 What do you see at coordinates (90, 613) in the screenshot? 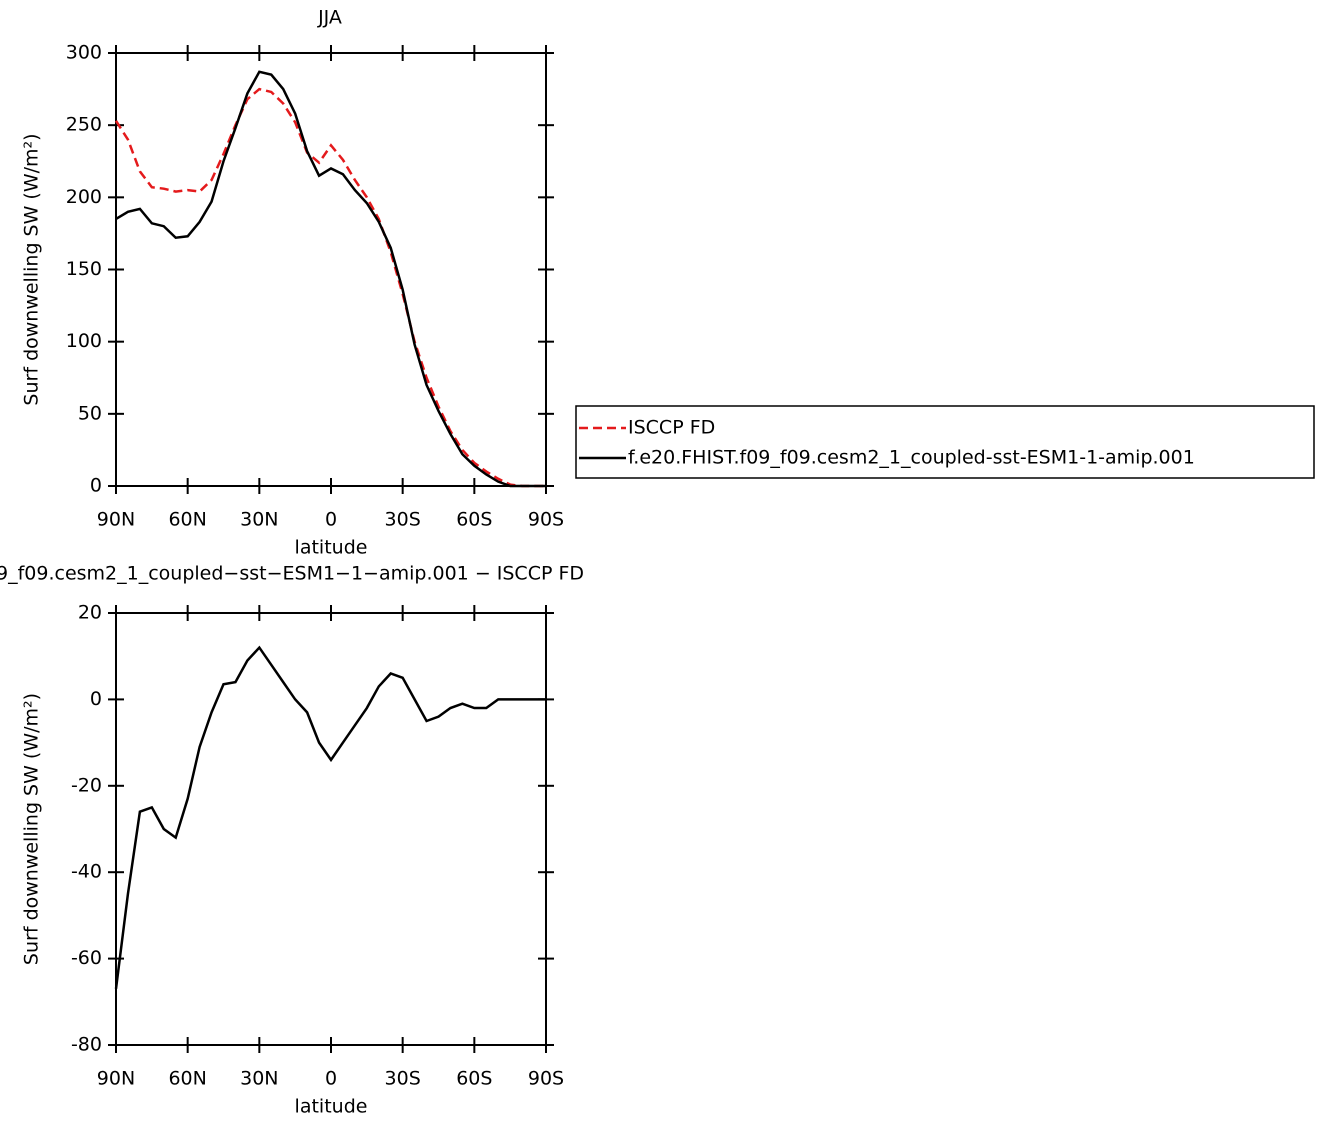
I see `y-tick-label: 20` at bounding box center [90, 613].